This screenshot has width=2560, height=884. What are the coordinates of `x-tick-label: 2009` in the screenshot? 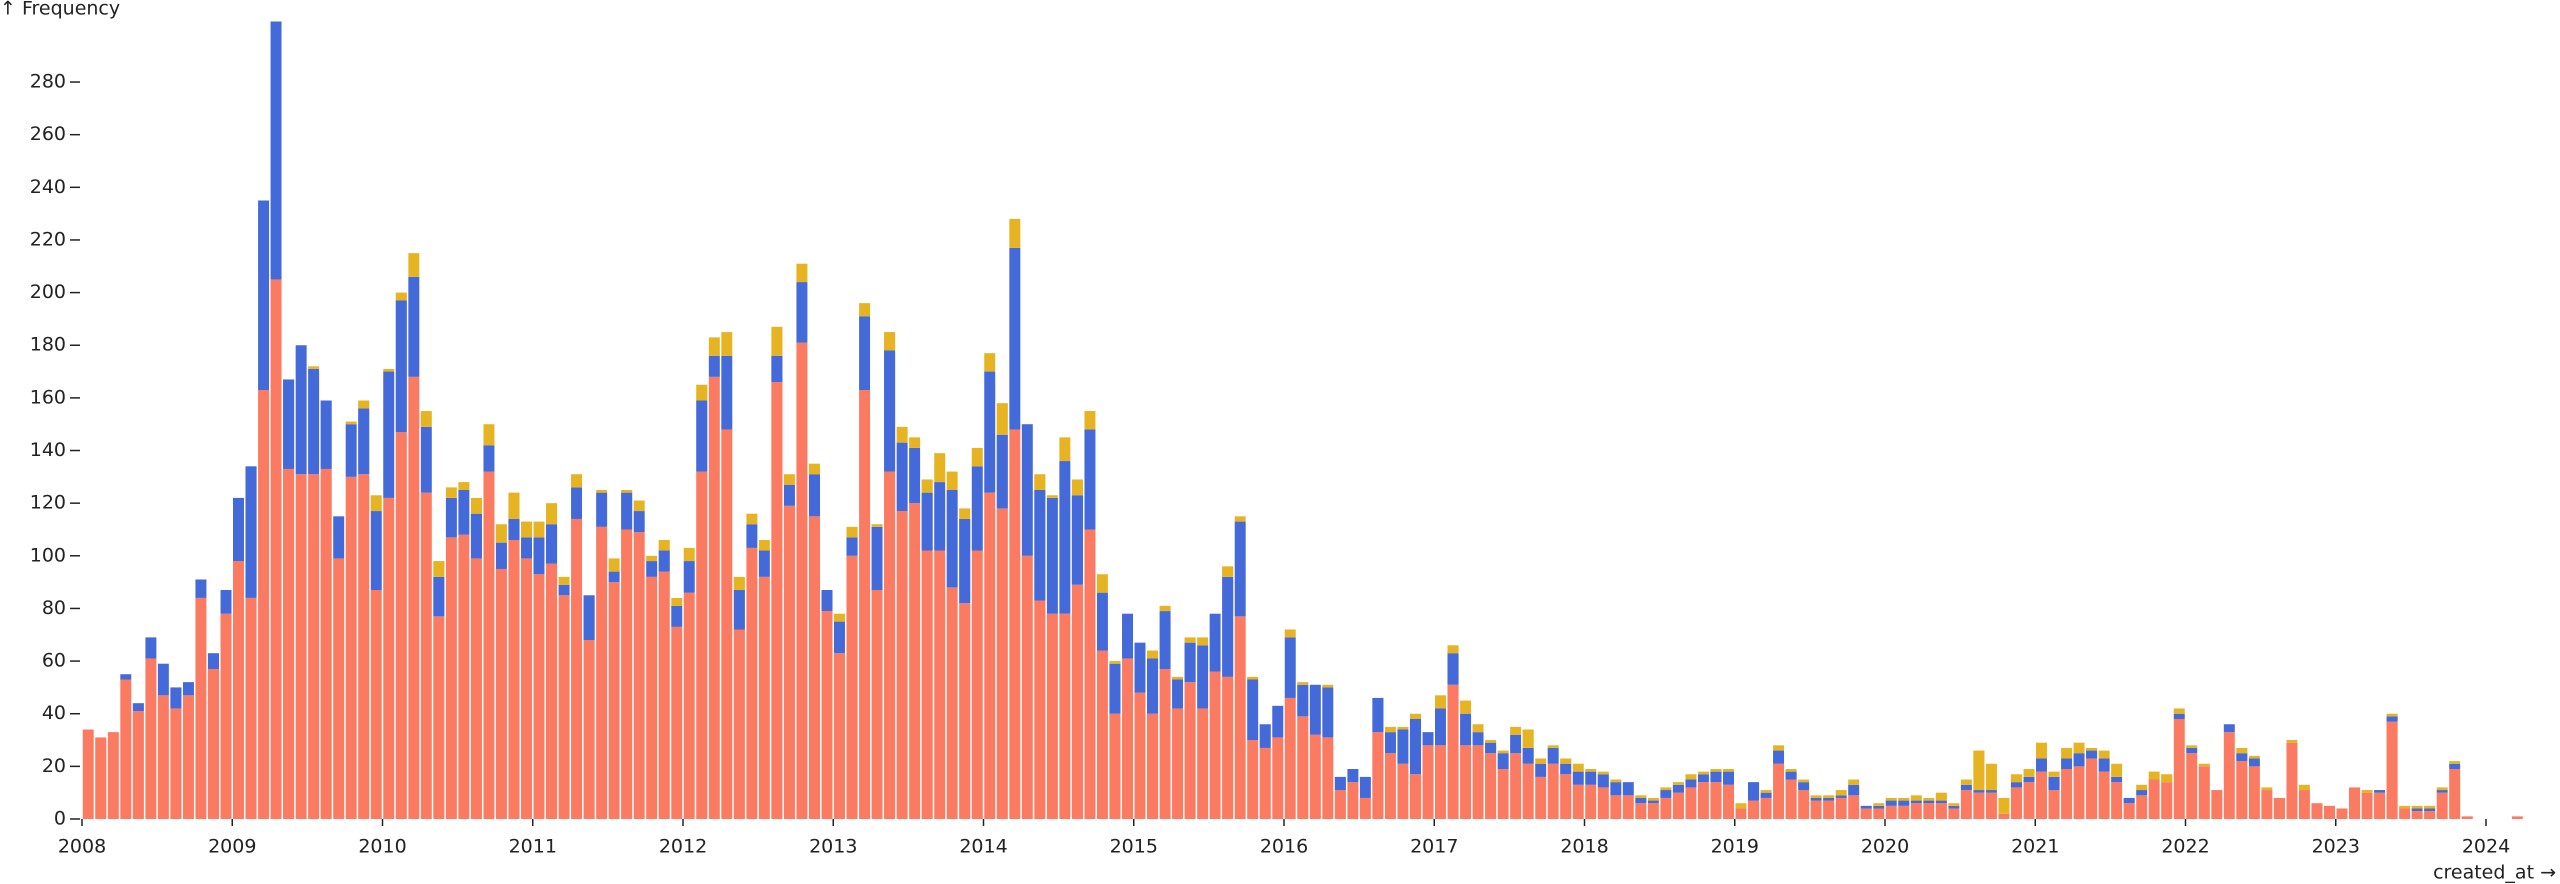 It's located at (232, 847).